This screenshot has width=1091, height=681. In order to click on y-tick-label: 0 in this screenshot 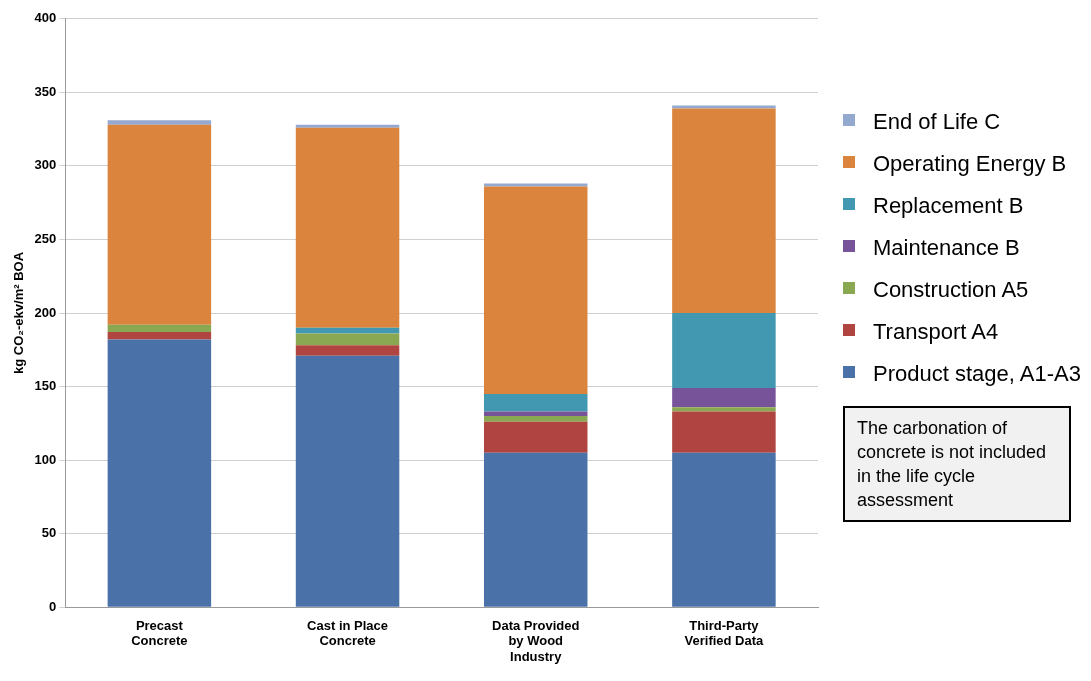, I will do `click(53, 606)`.